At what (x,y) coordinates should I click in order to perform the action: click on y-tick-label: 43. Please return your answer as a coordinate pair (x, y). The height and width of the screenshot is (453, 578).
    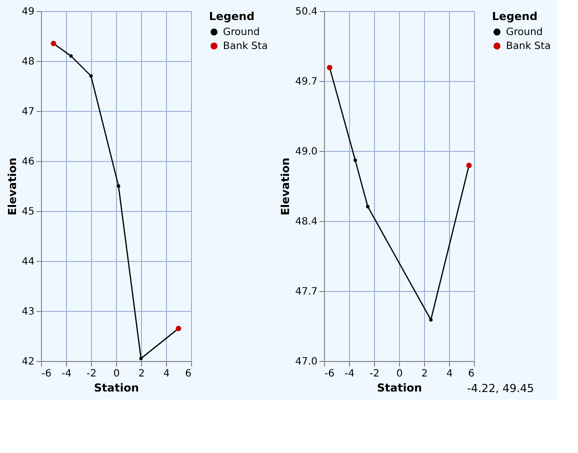
    Looking at the image, I should click on (28, 312).